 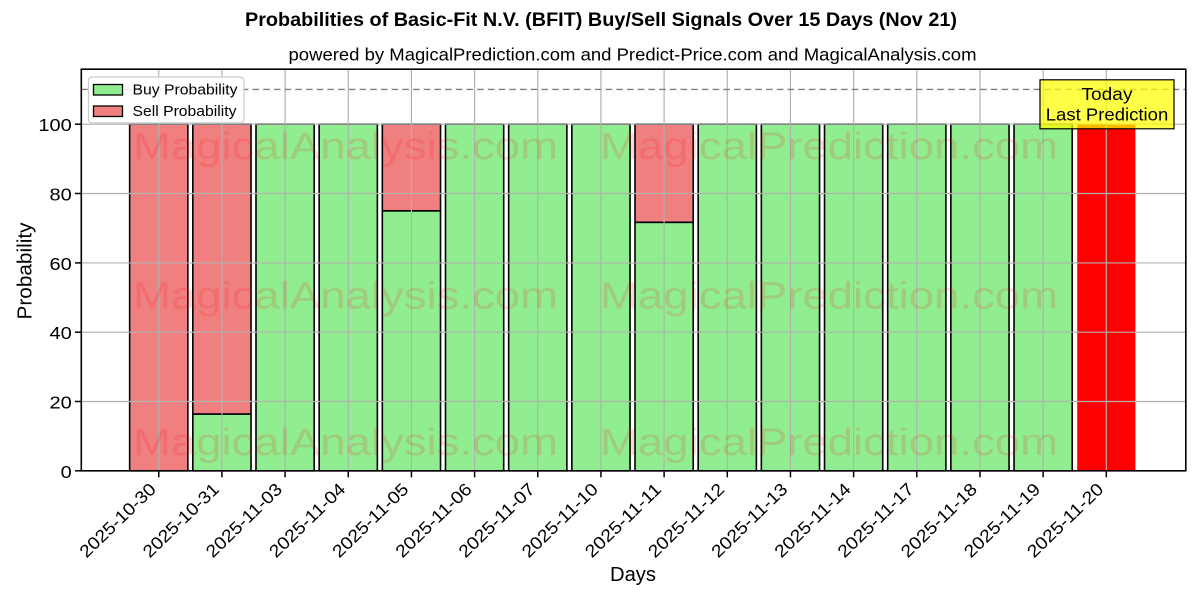 I want to click on svg-text: 100, so click(x=55, y=125).